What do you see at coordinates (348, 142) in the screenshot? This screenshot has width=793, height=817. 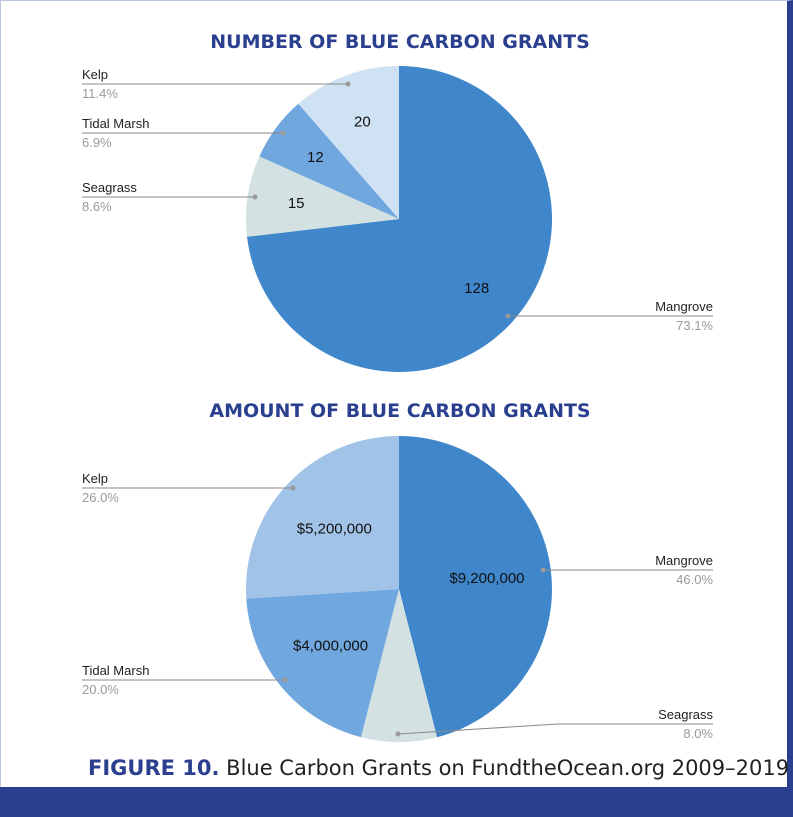 I see `chart-1-slice-kelp` at bounding box center [348, 142].